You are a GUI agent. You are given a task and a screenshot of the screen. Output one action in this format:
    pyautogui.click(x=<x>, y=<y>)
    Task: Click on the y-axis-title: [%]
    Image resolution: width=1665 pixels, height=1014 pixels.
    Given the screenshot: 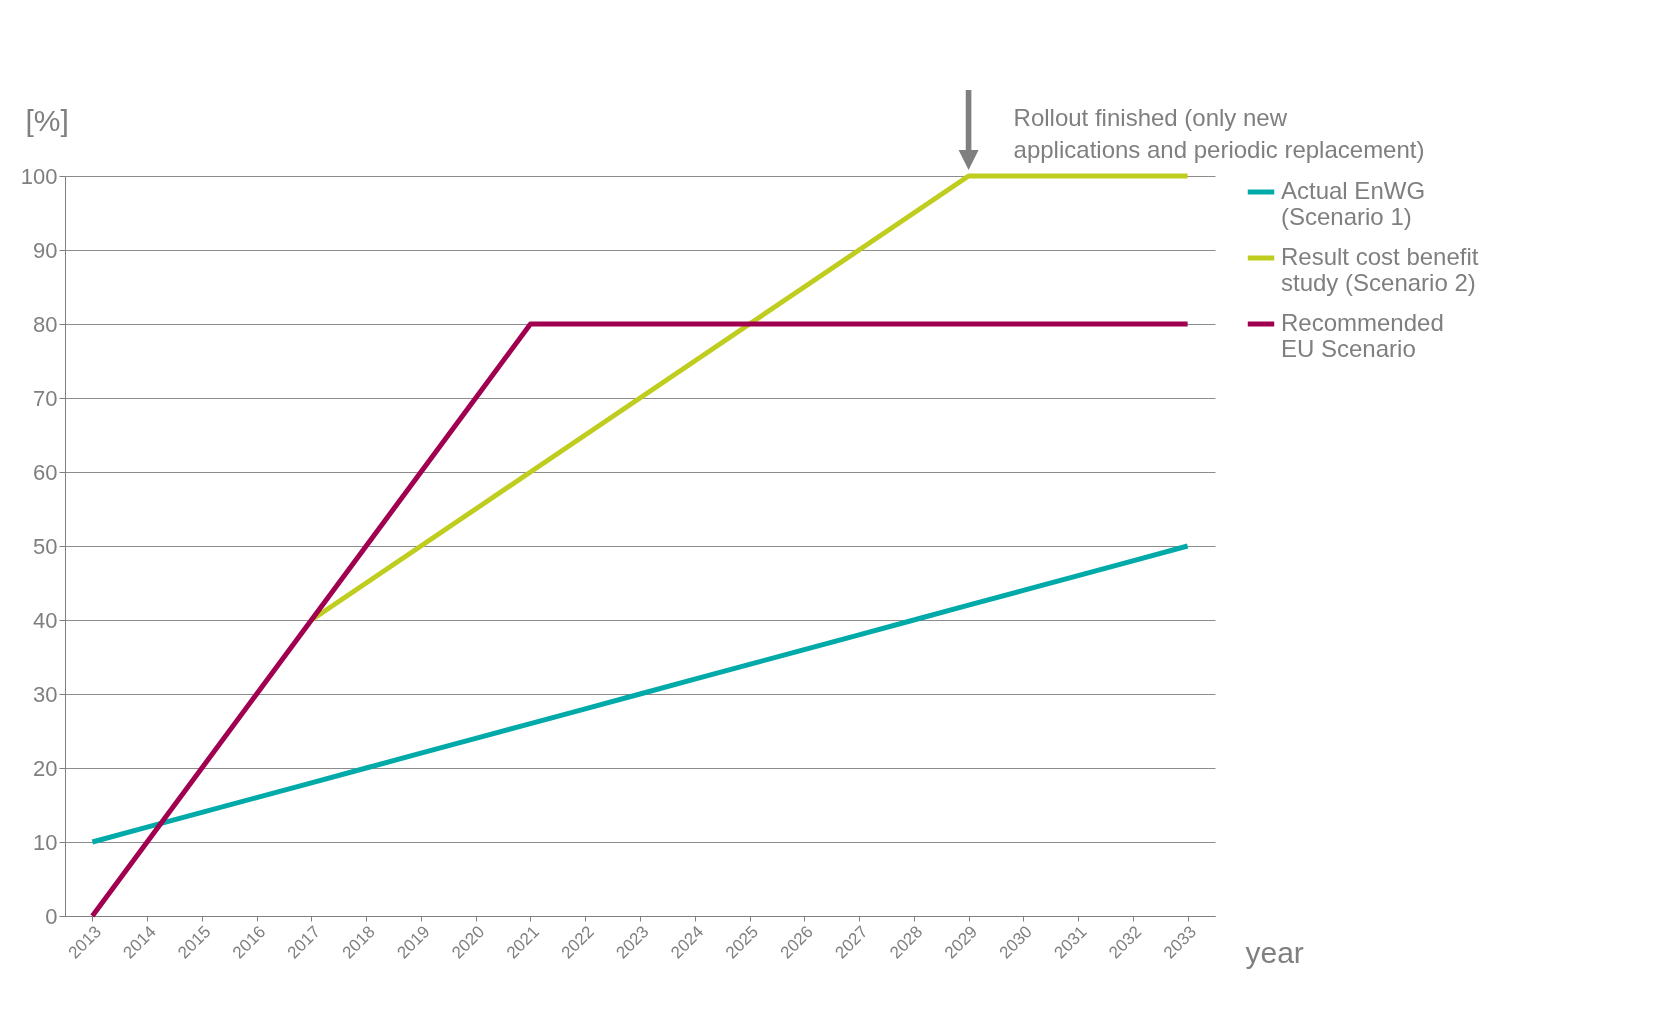 What is the action you would take?
    pyautogui.click(x=47, y=120)
    